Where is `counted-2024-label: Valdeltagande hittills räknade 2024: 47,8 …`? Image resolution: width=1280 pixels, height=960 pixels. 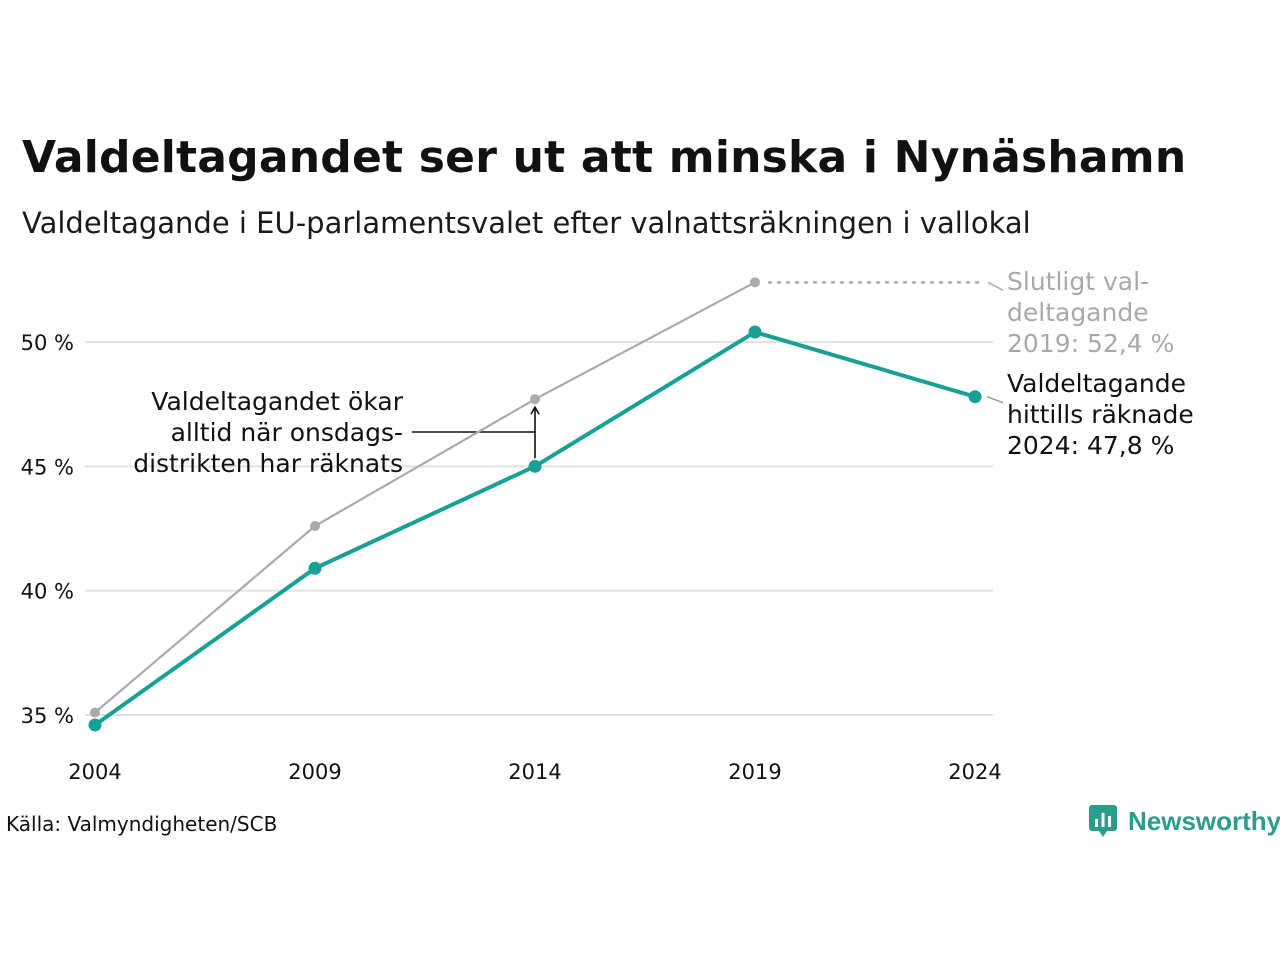 counted-2024-label: Valdeltagande hittills räknade 2024: 47,8 … is located at coordinates (1100, 414).